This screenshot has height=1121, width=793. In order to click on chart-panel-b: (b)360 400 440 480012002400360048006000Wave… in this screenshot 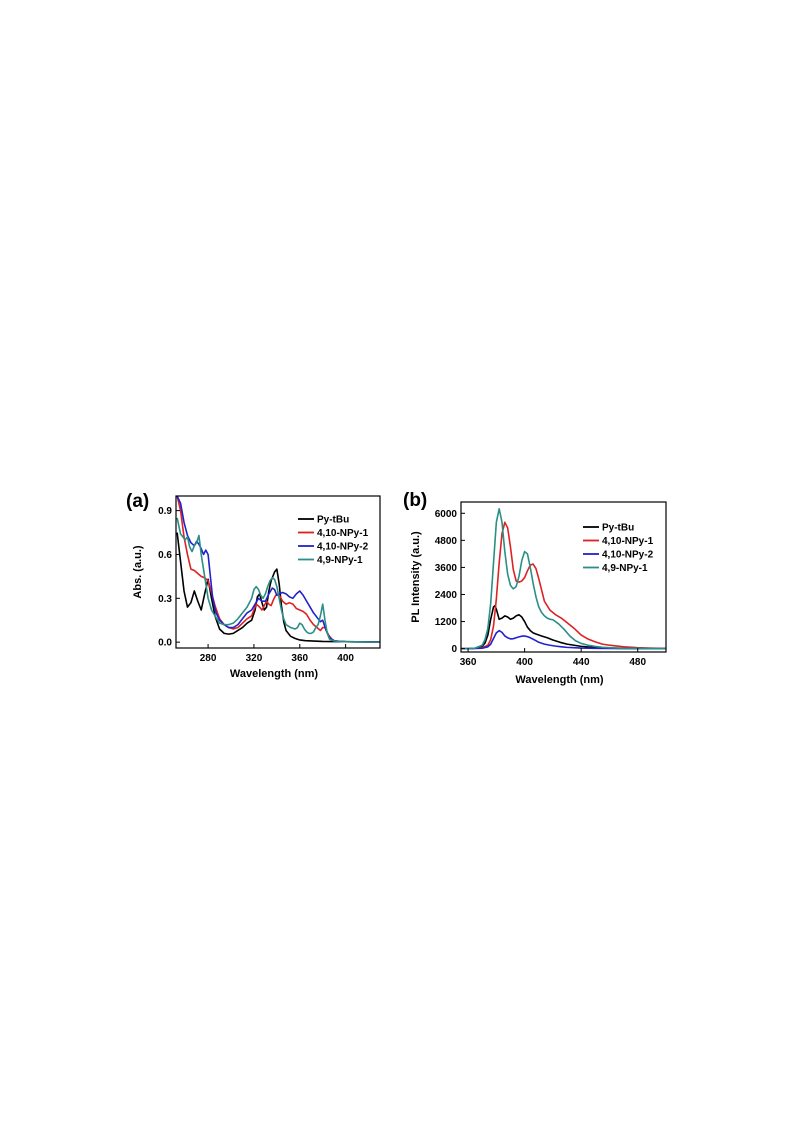, I will do `click(535, 588)`.